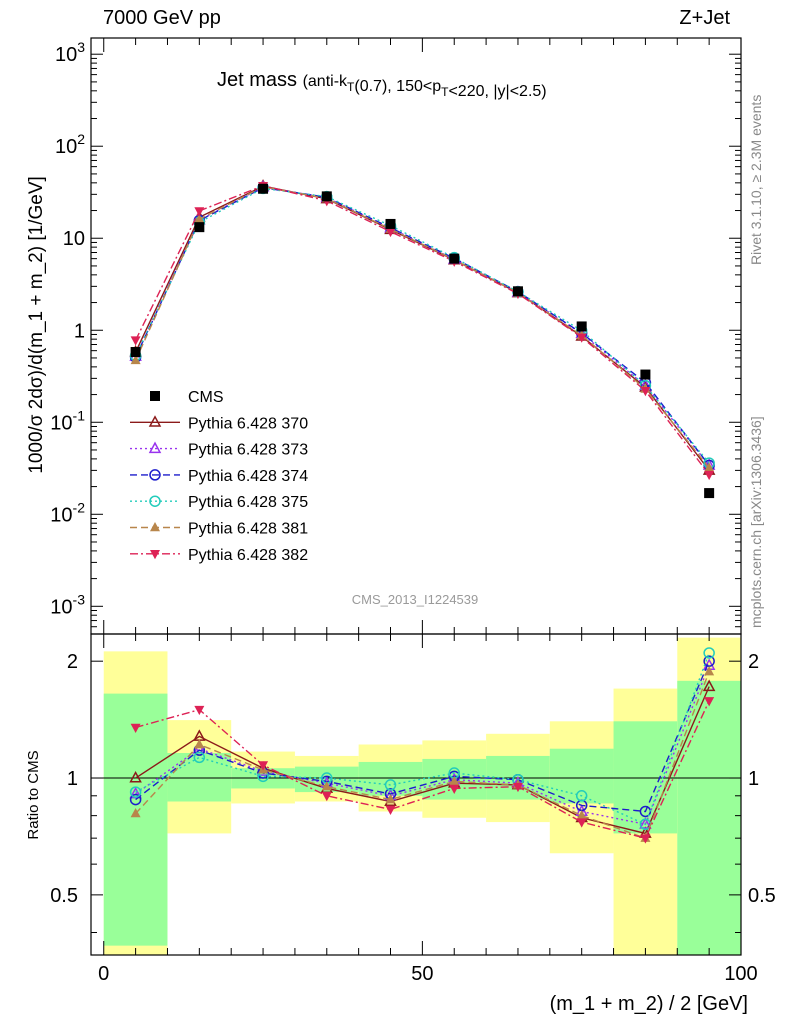  I want to click on x-tick-label: 0, so click(103, 974).